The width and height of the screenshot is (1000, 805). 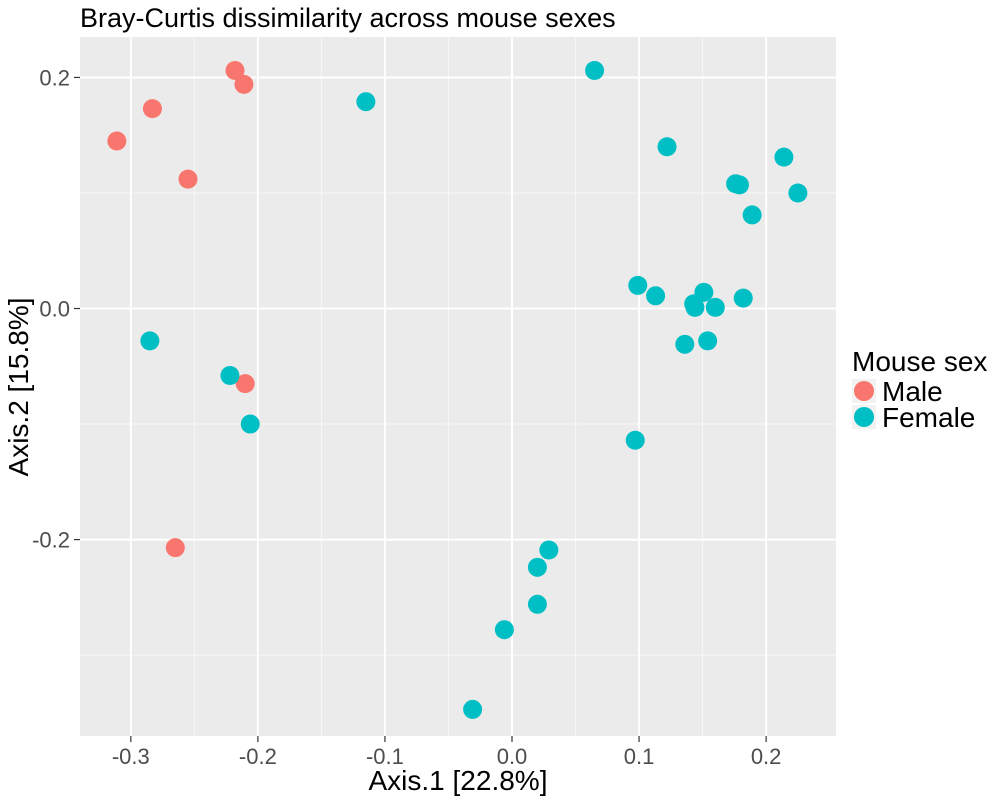 I want to click on legend-key-female, so click(x=864, y=417).